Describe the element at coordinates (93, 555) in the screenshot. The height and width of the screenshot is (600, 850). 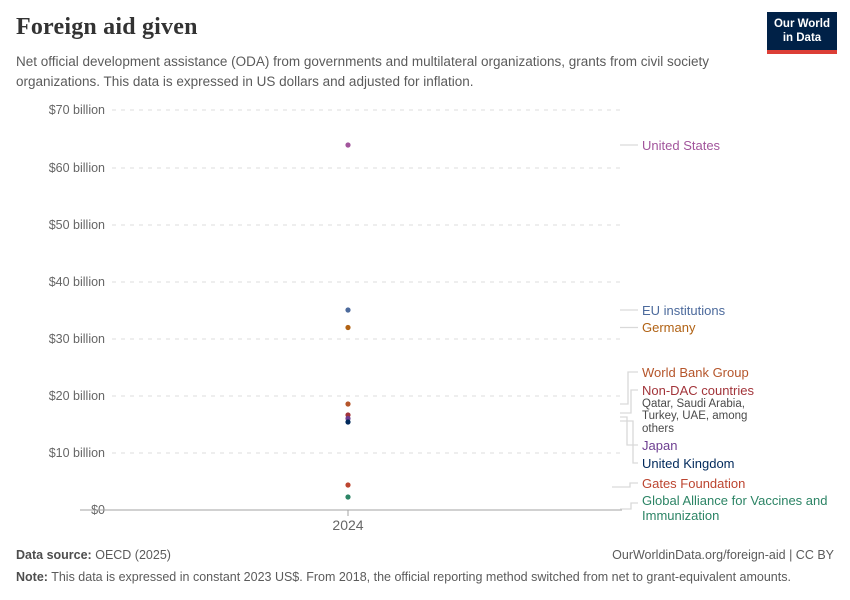
I see `data-source-line: Data source: OECD (2025)` at that location.